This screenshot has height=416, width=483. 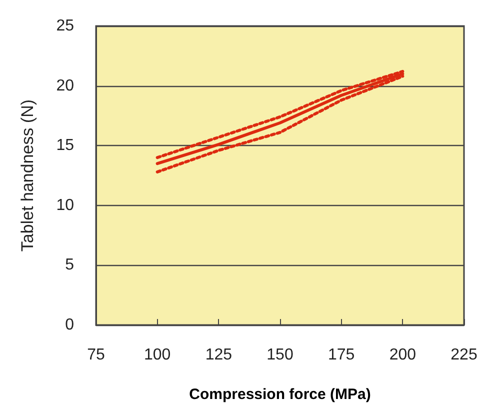 What do you see at coordinates (65, 145) in the screenshot?
I see `y-tick-label: 15` at bounding box center [65, 145].